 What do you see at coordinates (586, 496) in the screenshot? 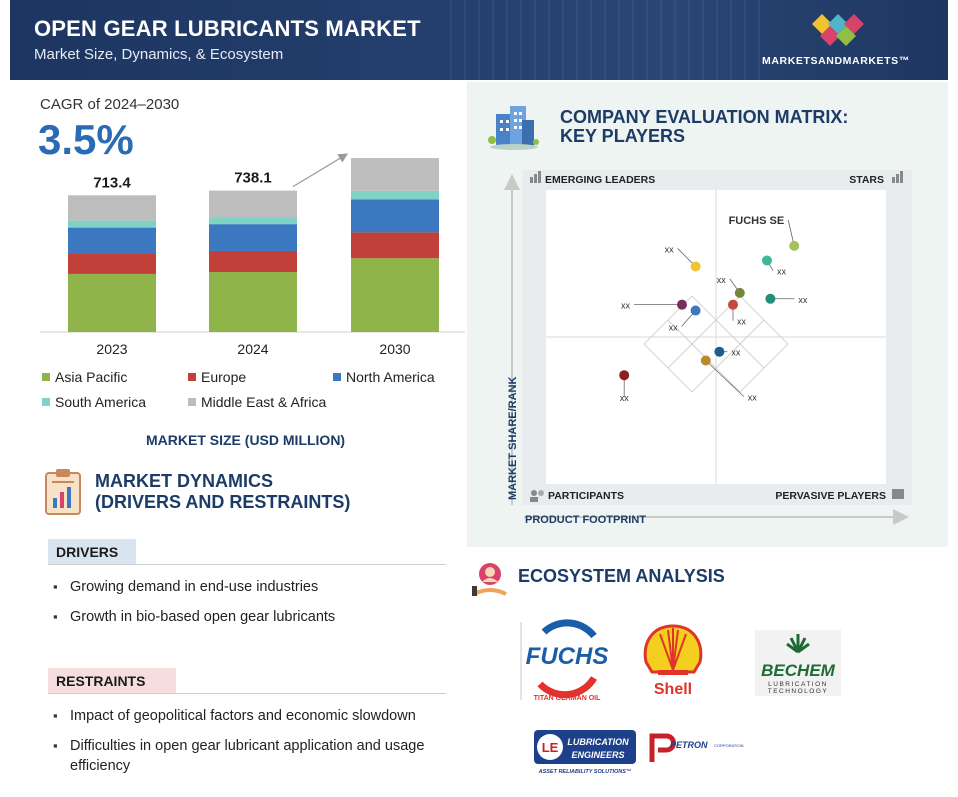
I see `quadrant-participants: PARTICIPANTS` at bounding box center [586, 496].